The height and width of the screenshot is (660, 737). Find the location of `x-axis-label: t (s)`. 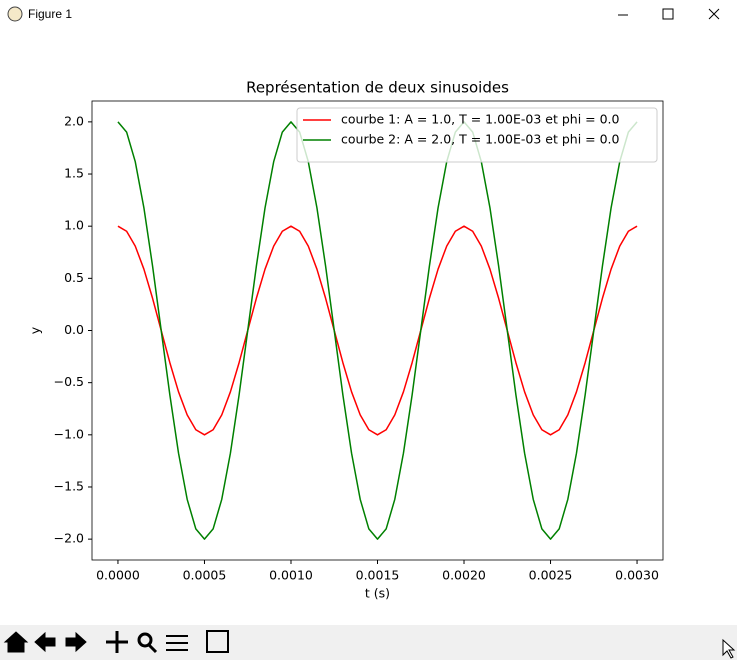

x-axis-label: t (s) is located at coordinates (377, 593).